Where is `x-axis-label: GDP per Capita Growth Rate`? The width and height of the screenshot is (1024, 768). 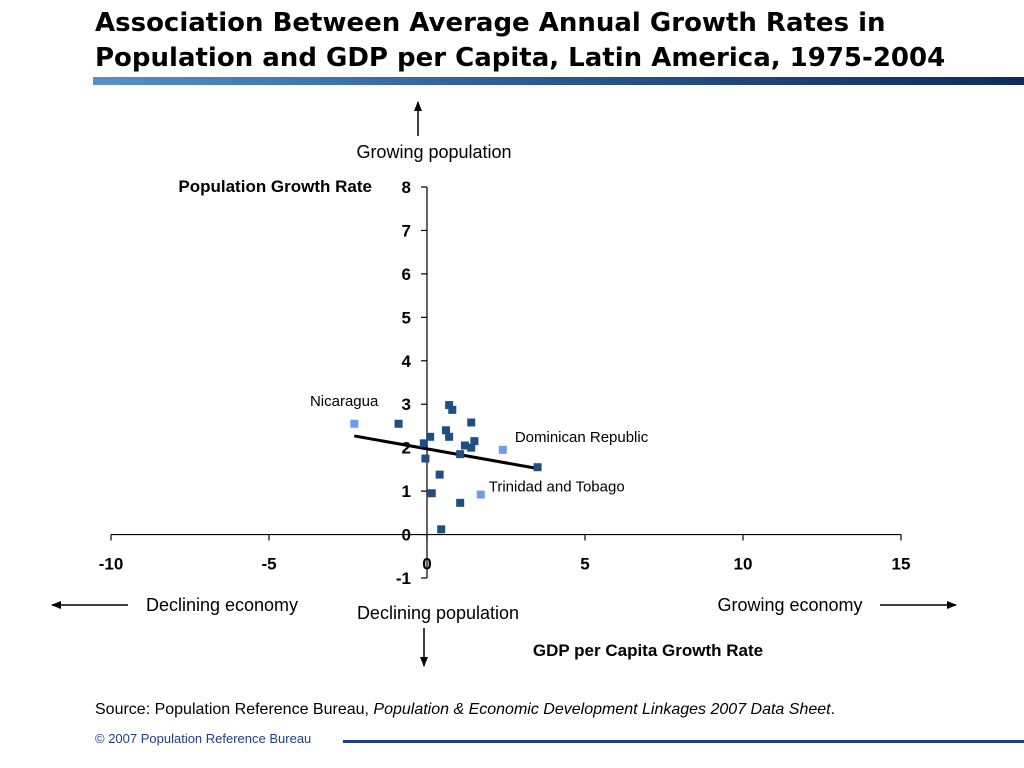 x-axis-label: GDP per Capita Growth Rate is located at coordinates (648, 650).